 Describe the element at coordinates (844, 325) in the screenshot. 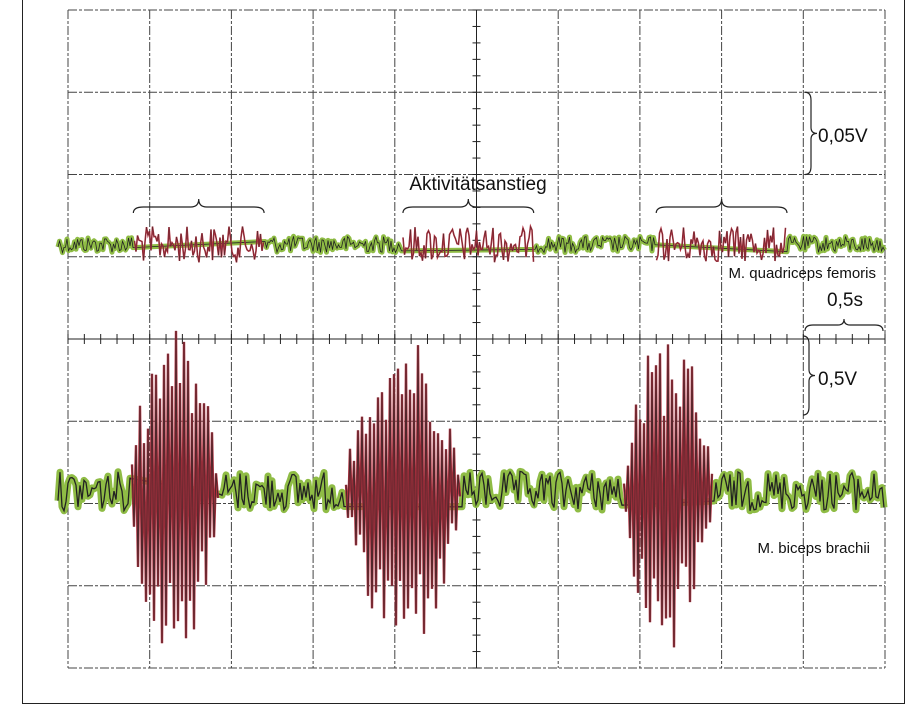

I see `time-scale-brace` at that location.